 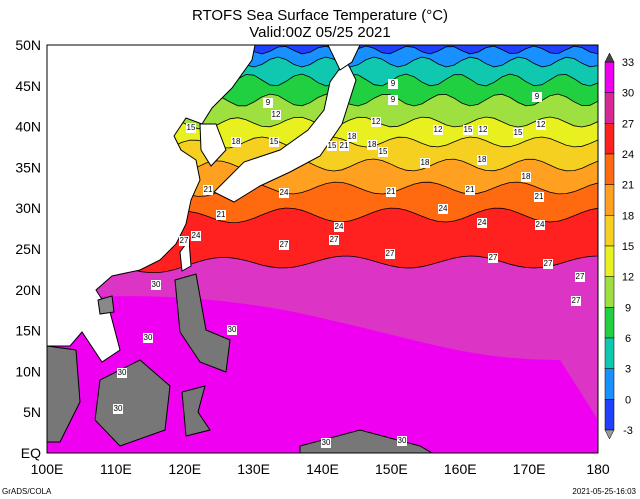 What do you see at coordinates (184, 469) in the screenshot?
I see `lon-label: 120E` at bounding box center [184, 469].